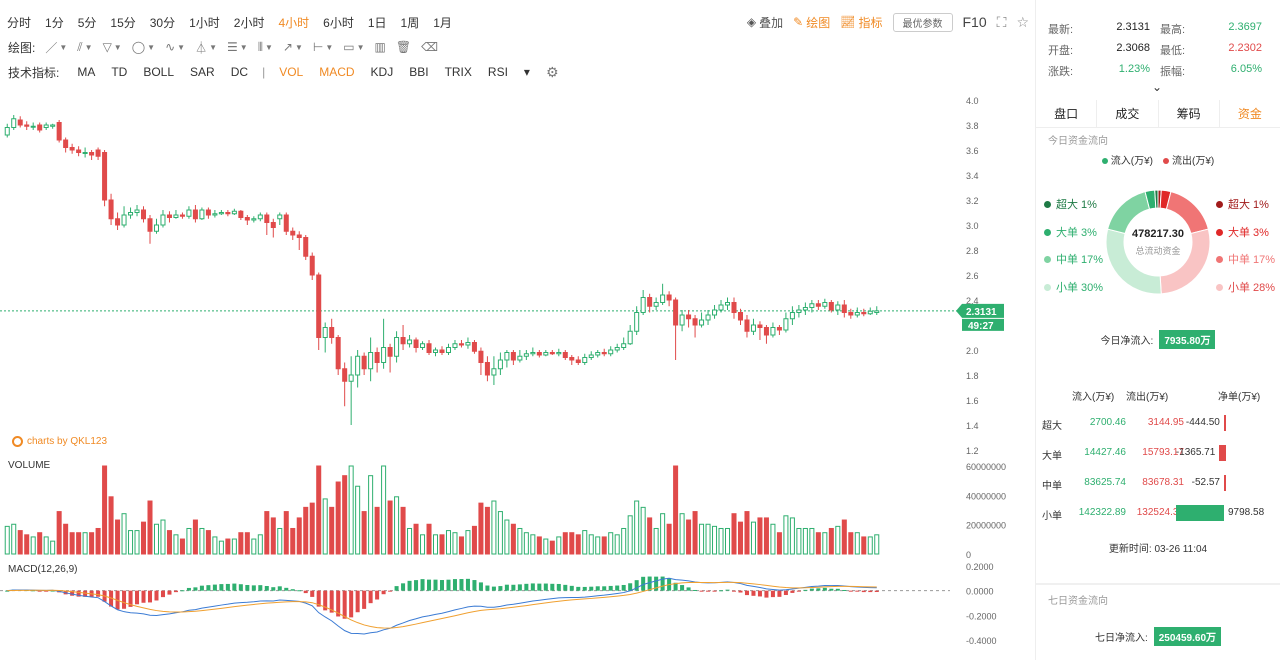  I want to click on period-6: 2小时, so click(249, 22).